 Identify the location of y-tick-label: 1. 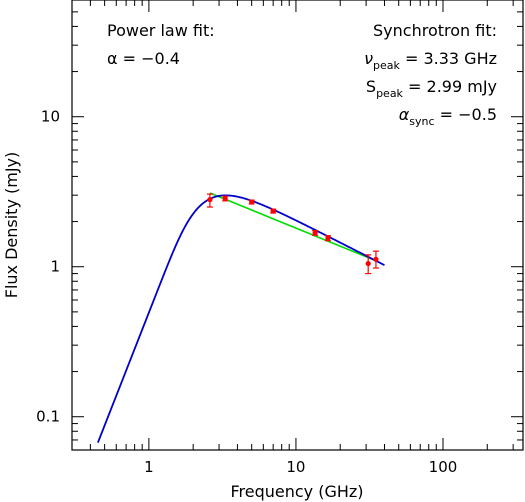
(55, 267).